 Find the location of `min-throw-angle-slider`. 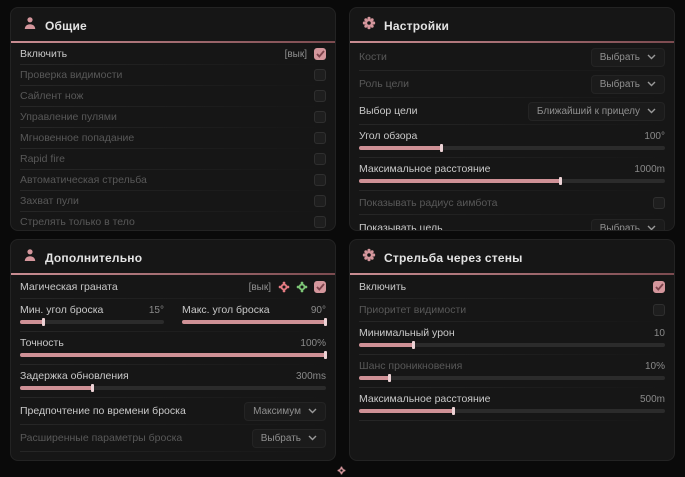

min-throw-angle-slider is located at coordinates (92, 322).